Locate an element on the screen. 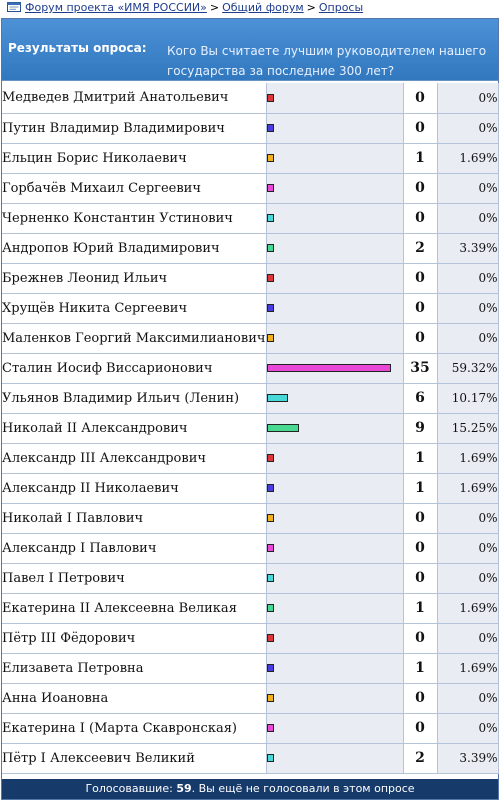 This screenshot has height=800, width=500. option-name: Черненко Константин Устинович is located at coordinates (134, 218).